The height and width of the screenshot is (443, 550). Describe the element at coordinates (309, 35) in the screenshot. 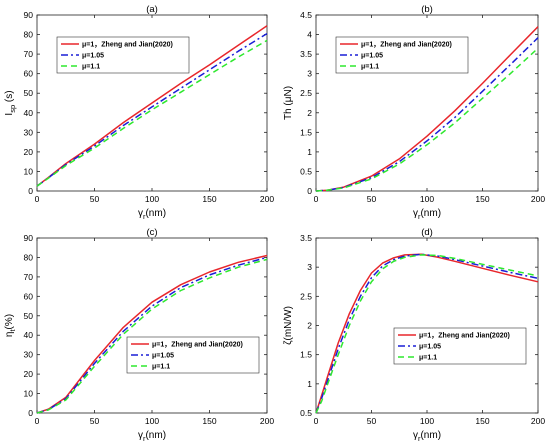

I see `y-tick-label: 4` at that location.